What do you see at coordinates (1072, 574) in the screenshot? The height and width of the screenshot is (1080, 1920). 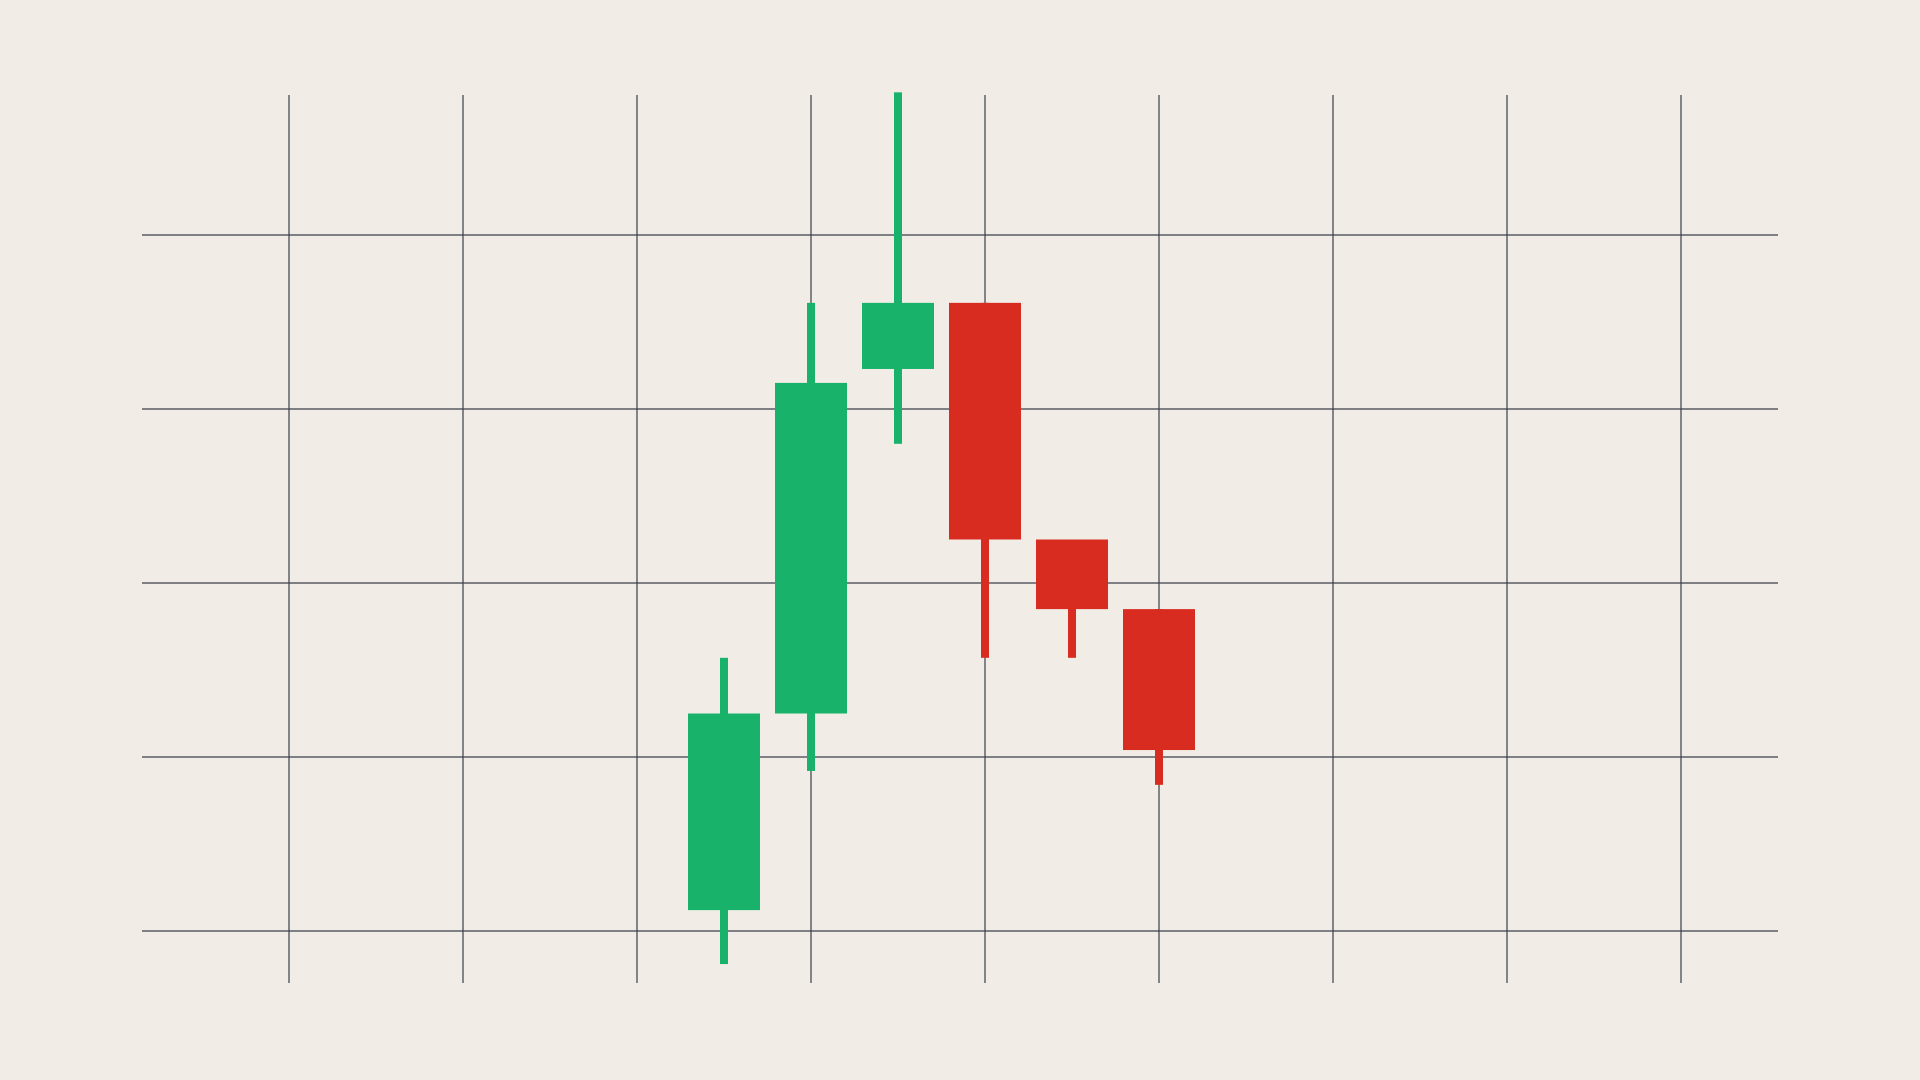 I see `candle-5-body` at bounding box center [1072, 574].